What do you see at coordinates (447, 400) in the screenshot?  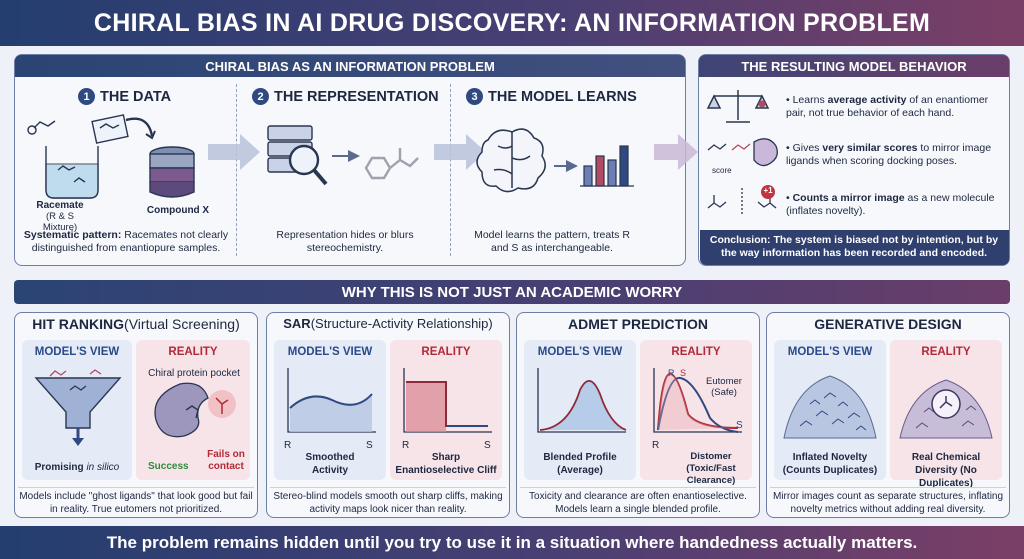 I see `cliff-curve-icon` at bounding box center [447, 400].